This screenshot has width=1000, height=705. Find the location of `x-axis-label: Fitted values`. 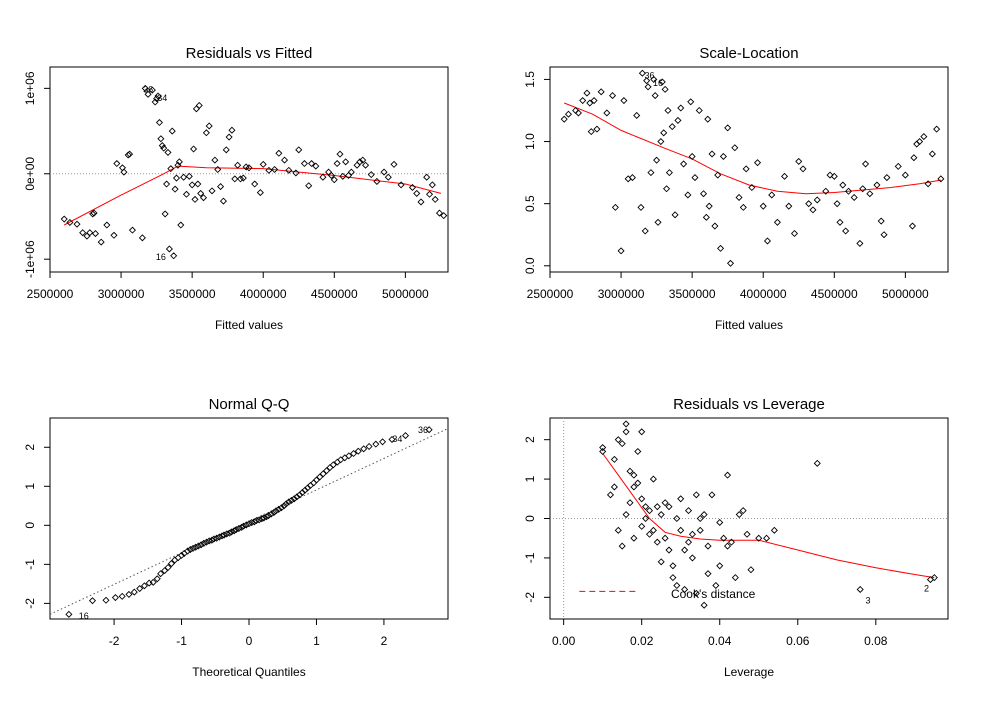

x-axis-label: Fitted values is located at coordinates (749, 325).